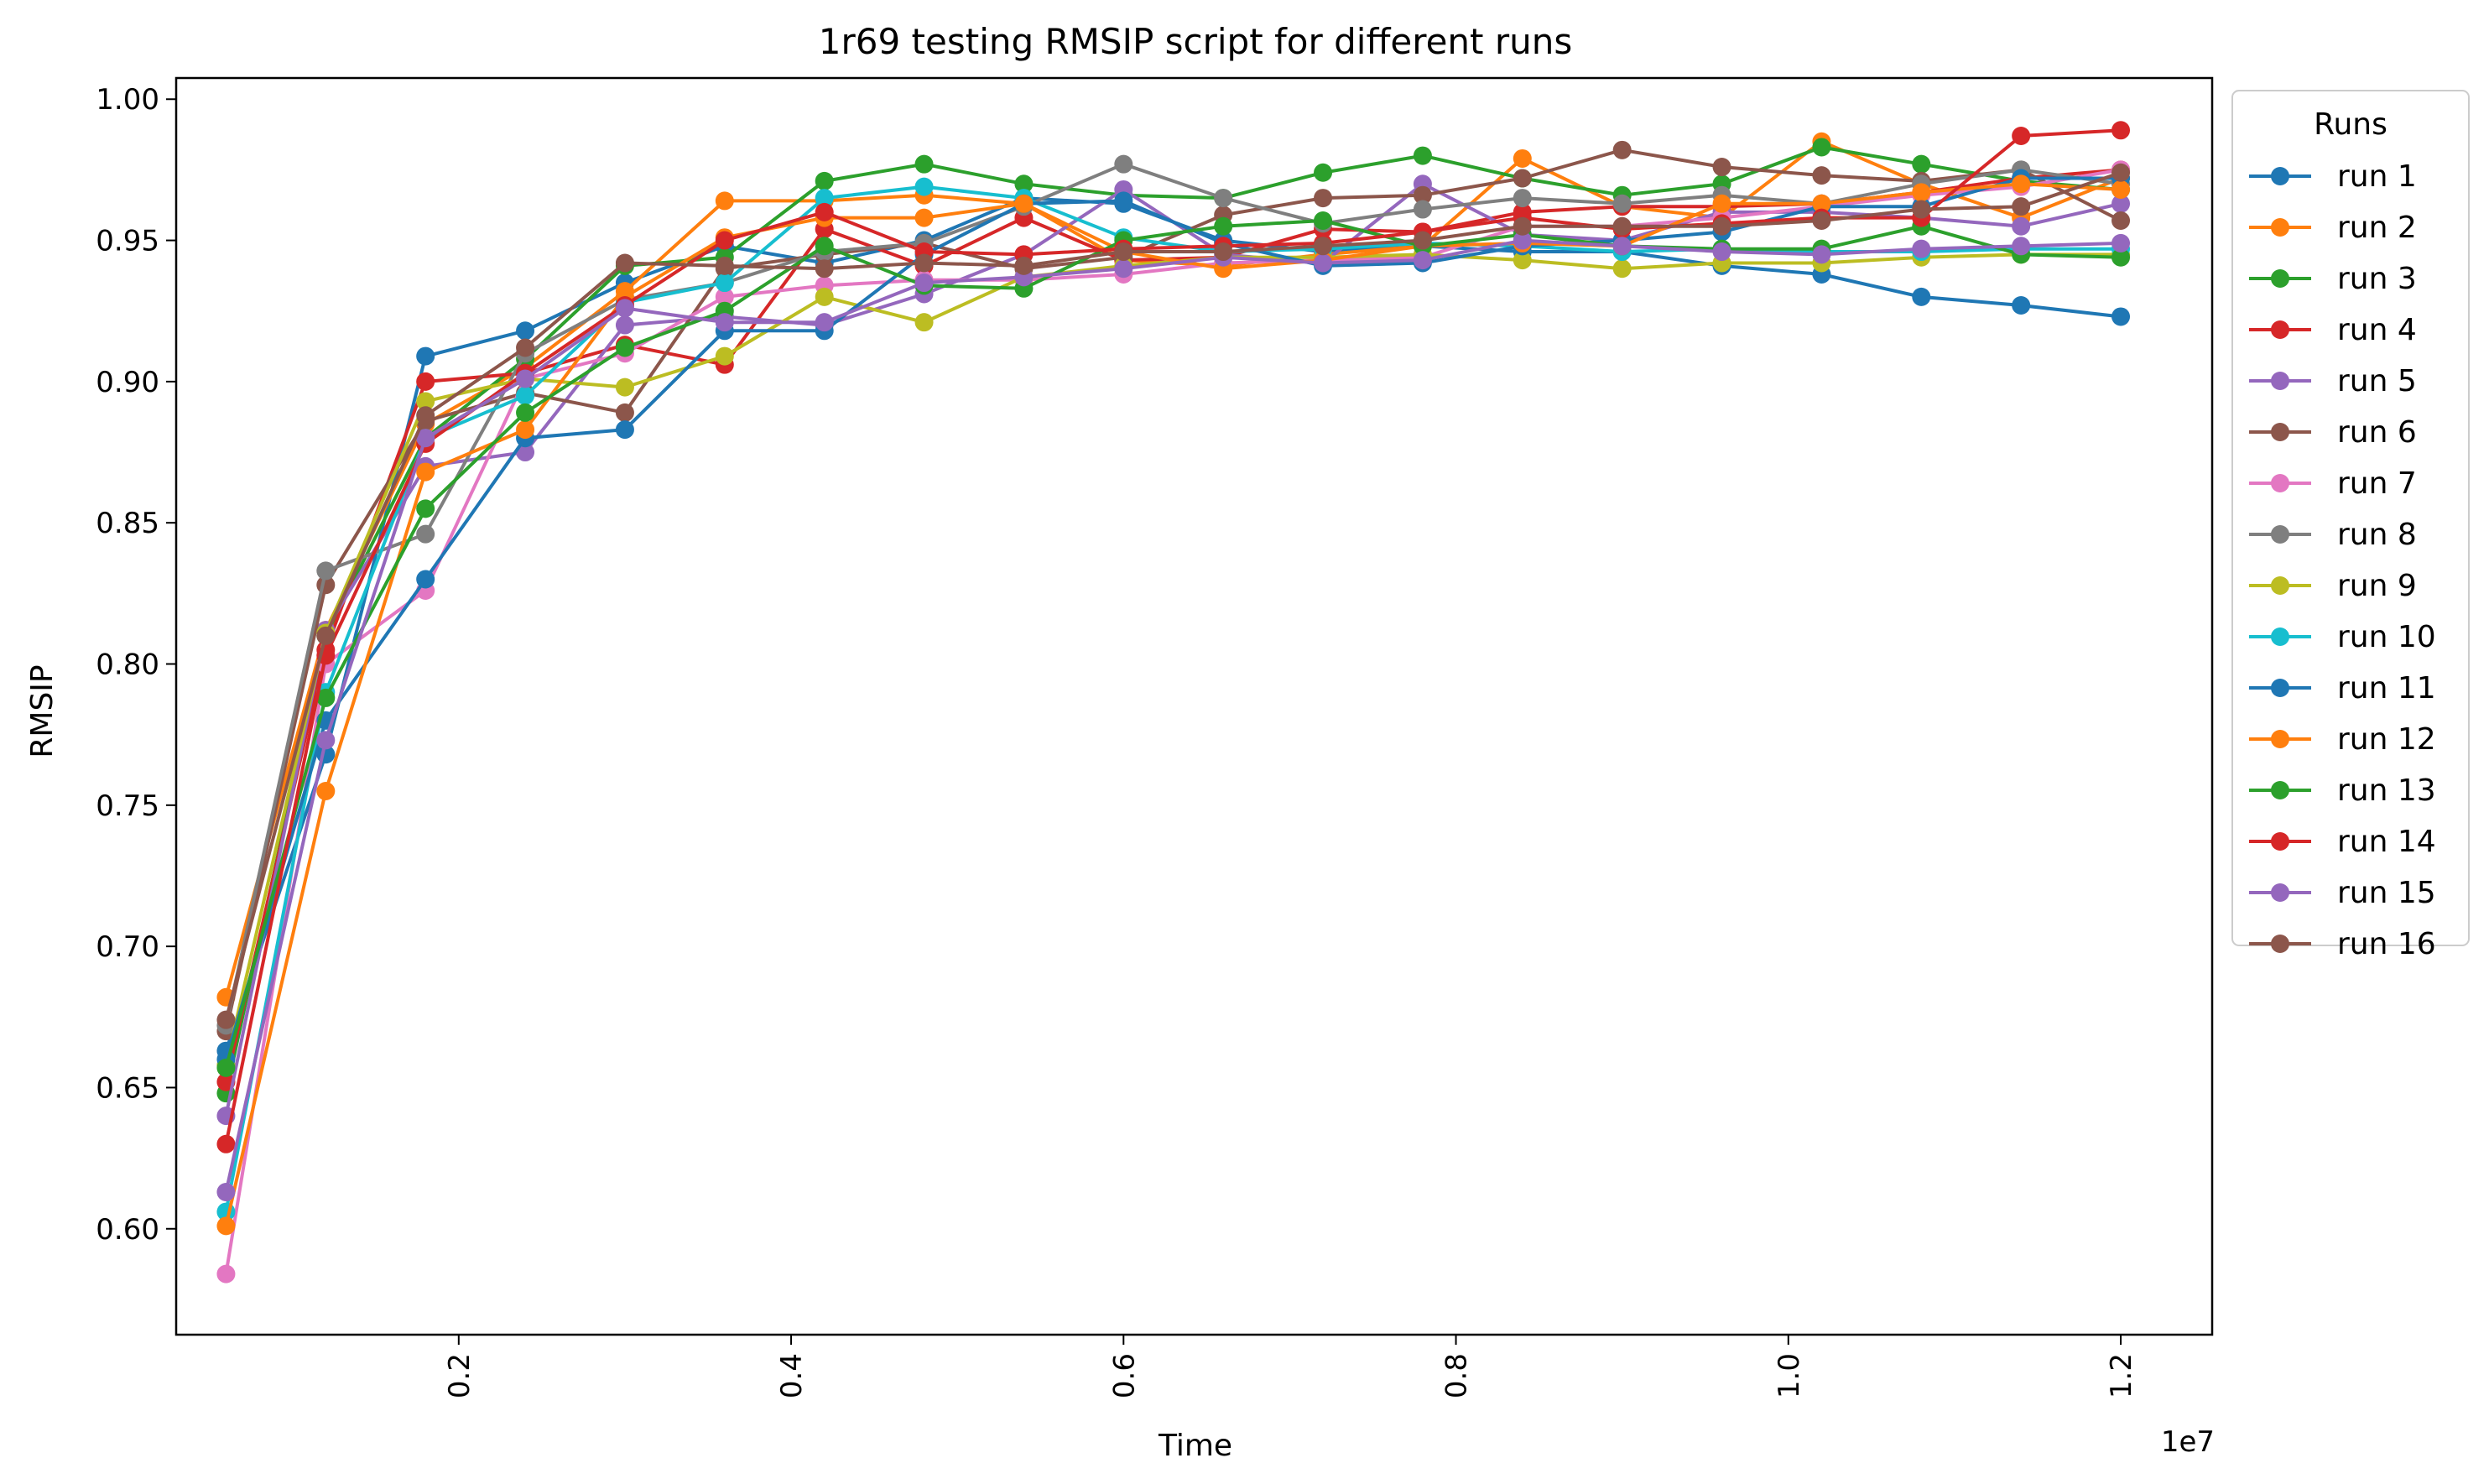  Describe the element at coordinates (127, 382) in the screenshot. I see `y-tick-label: 0.90` at that location.